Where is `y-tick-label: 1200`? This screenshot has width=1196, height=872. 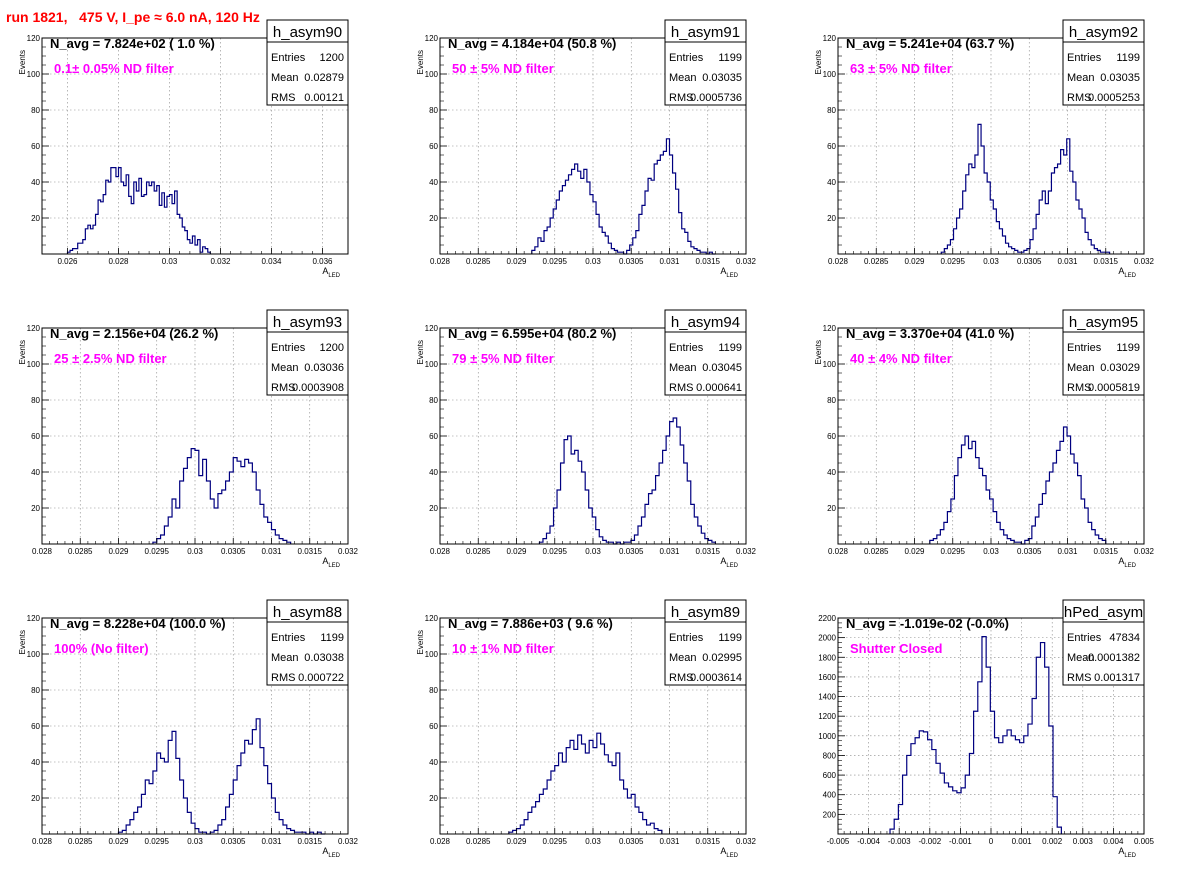
y-tick-label: 1200 is located at coordinates (827, 716).